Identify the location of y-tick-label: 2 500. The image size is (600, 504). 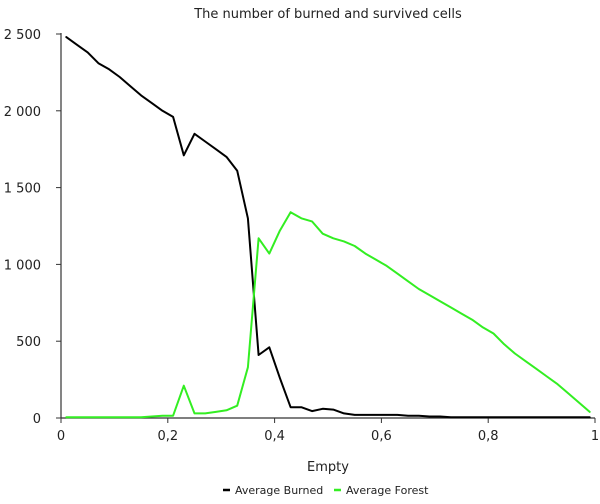
(22, 35).